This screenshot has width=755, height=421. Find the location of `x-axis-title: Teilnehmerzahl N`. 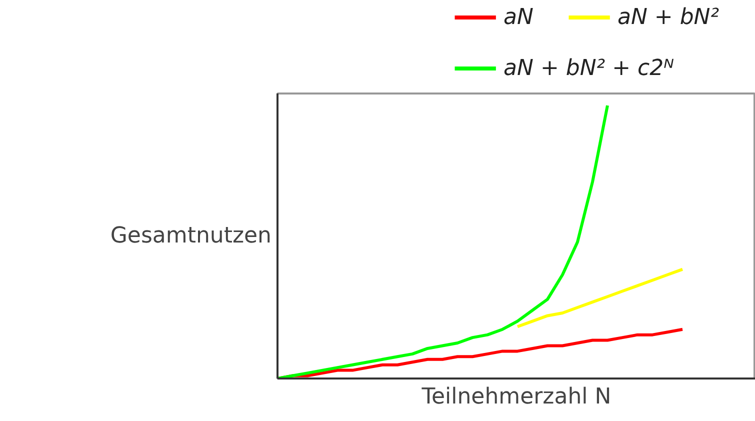

x-axis-title: Teilnehmerzahl N is located at coordinates (516, 397).